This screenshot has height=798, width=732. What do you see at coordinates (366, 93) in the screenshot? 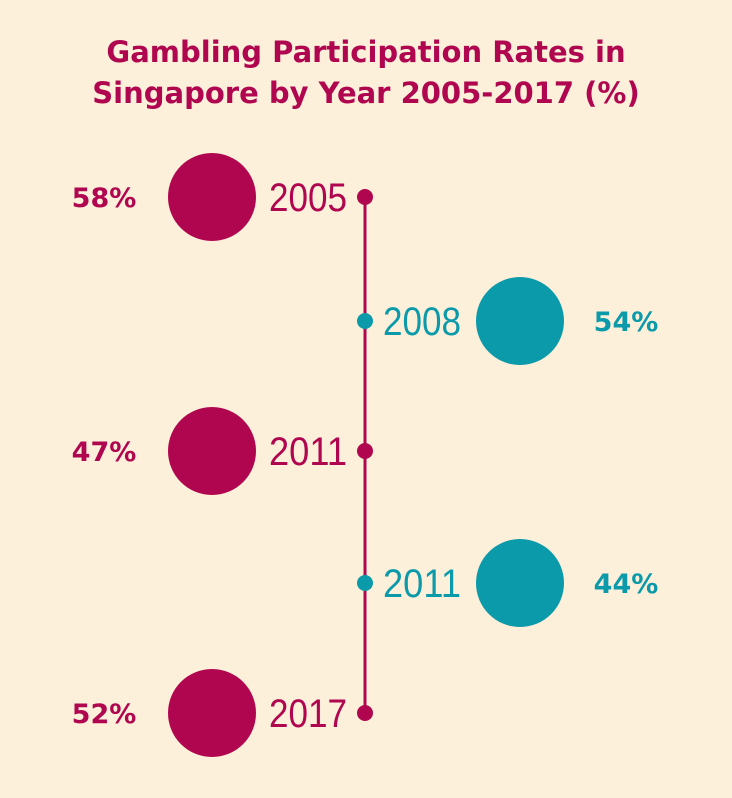
I see `chart-title-line-2: Singapore by Year 2005-2017 (%)` at bounding box center [366, 93].